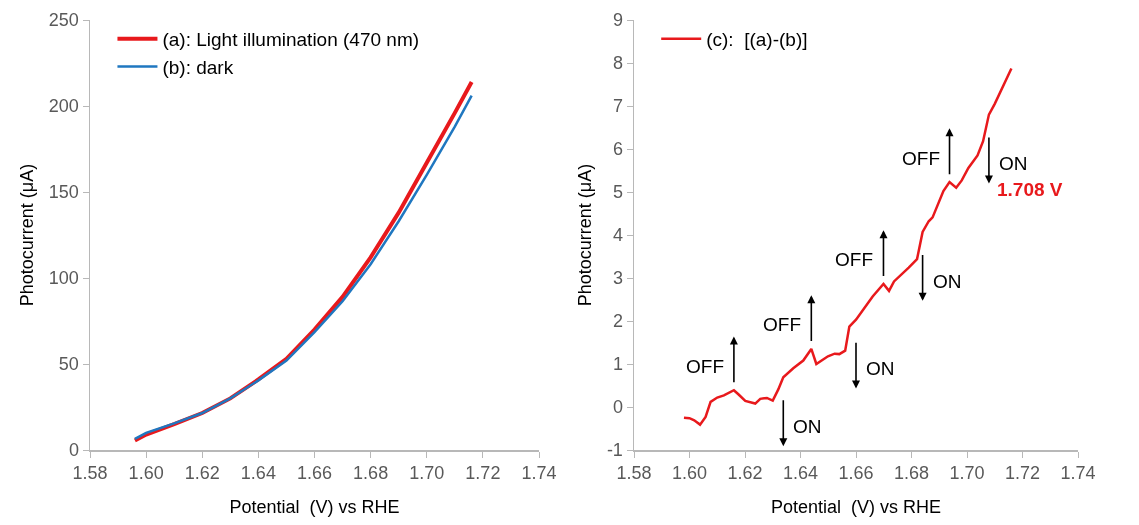 This screenshot has width=1139, height=525. Describe the element at coordinates (617, 149) in the screenshot. I see `y-tick-label: 6` at that location.